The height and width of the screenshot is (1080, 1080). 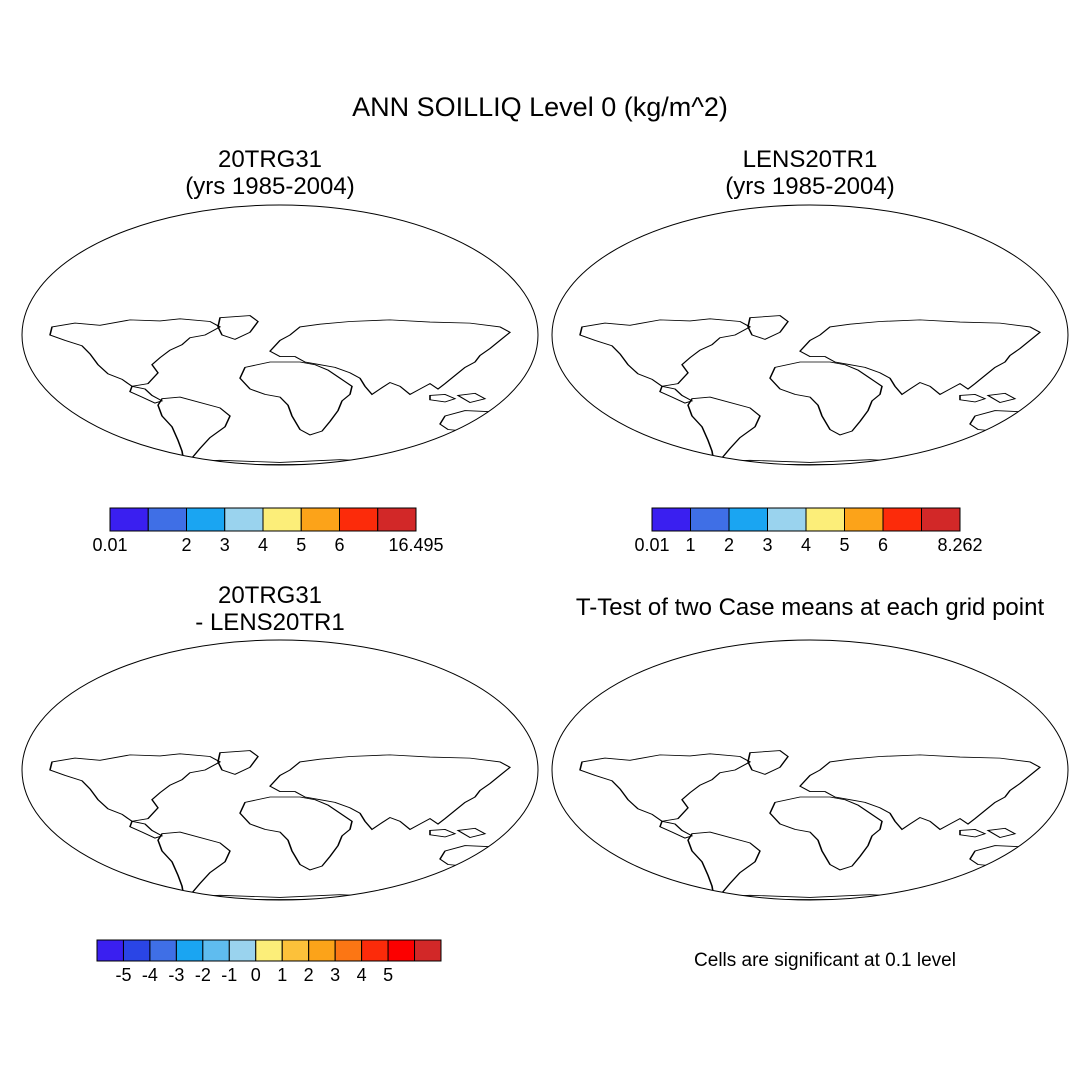 I want to click on colorbar-2-label: 1, so click(x=690, y=545).